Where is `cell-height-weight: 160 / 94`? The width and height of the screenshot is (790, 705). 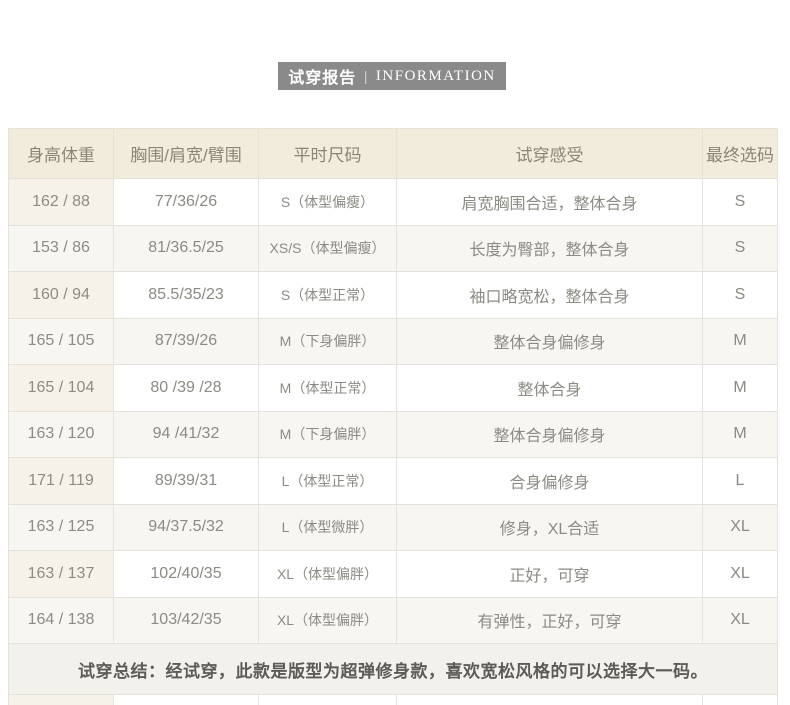 cell-height-weight: 160 / 94 is located at coordinates (61, 295).